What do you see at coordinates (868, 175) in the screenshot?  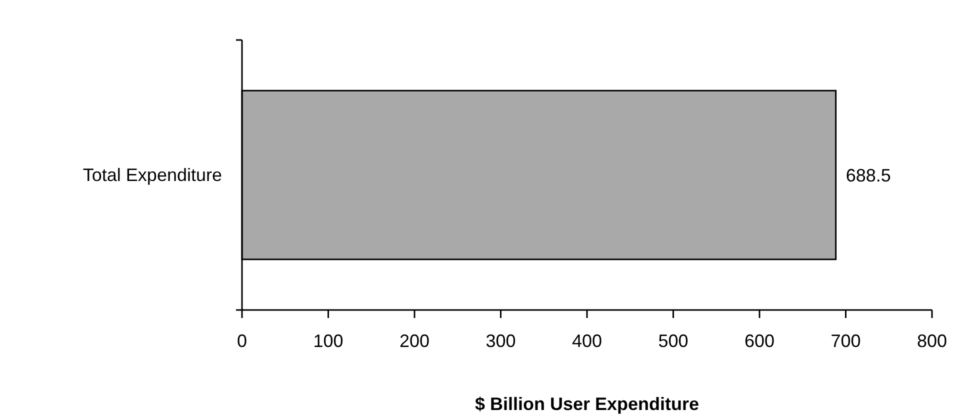 I see `data-label: 688.5` at bounding box center [868, 175].